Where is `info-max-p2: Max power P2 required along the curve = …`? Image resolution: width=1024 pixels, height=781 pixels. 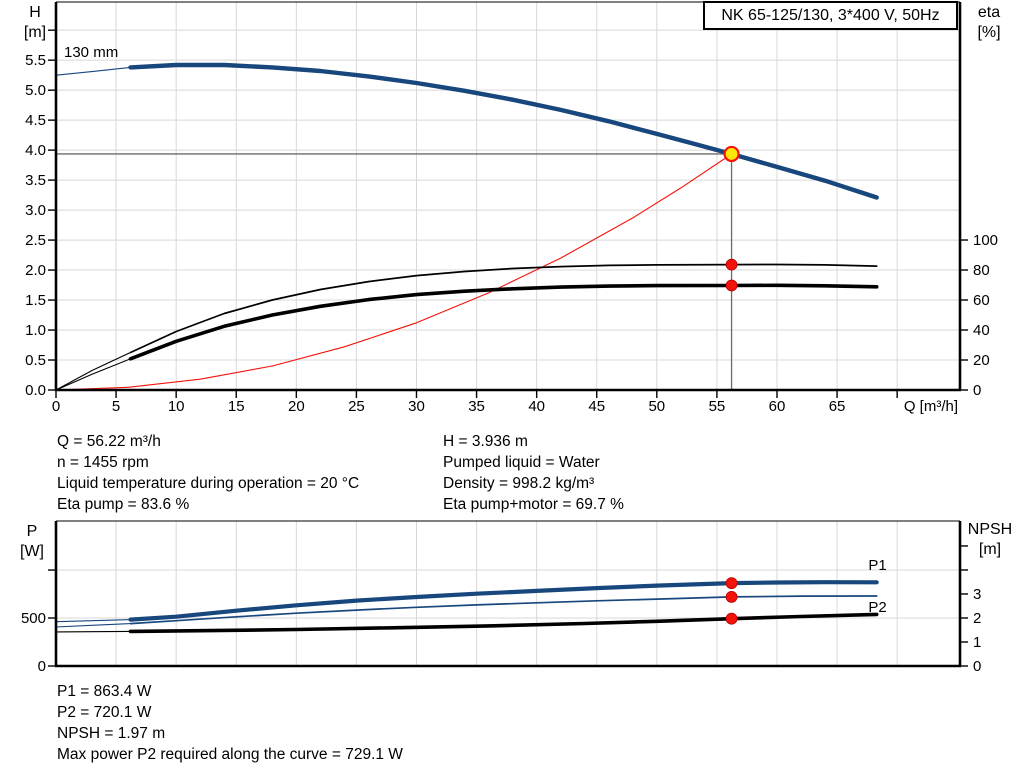 info-max-p2: Max power P2 required along the curve = … is located at coordinates (230, 754).